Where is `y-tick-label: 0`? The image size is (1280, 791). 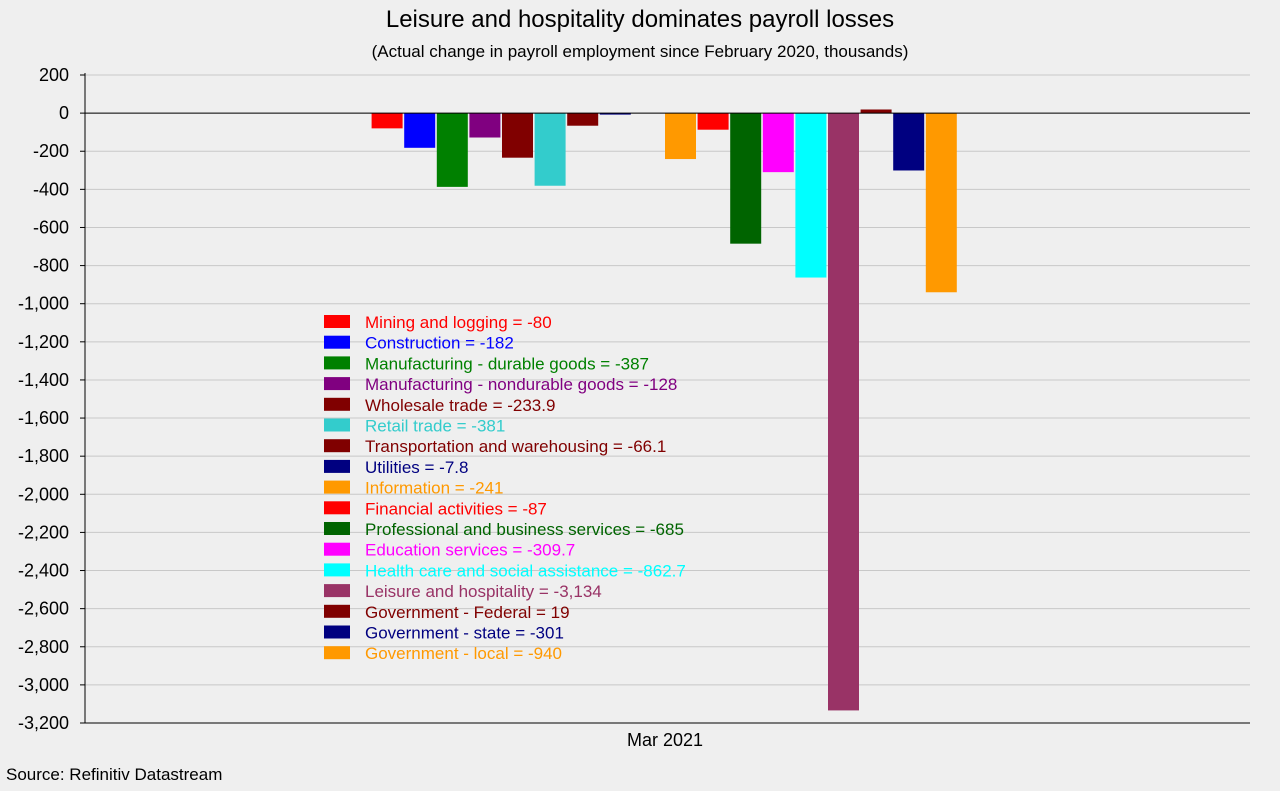
y-tick-label: 0 is located at coordinates (64, 113).